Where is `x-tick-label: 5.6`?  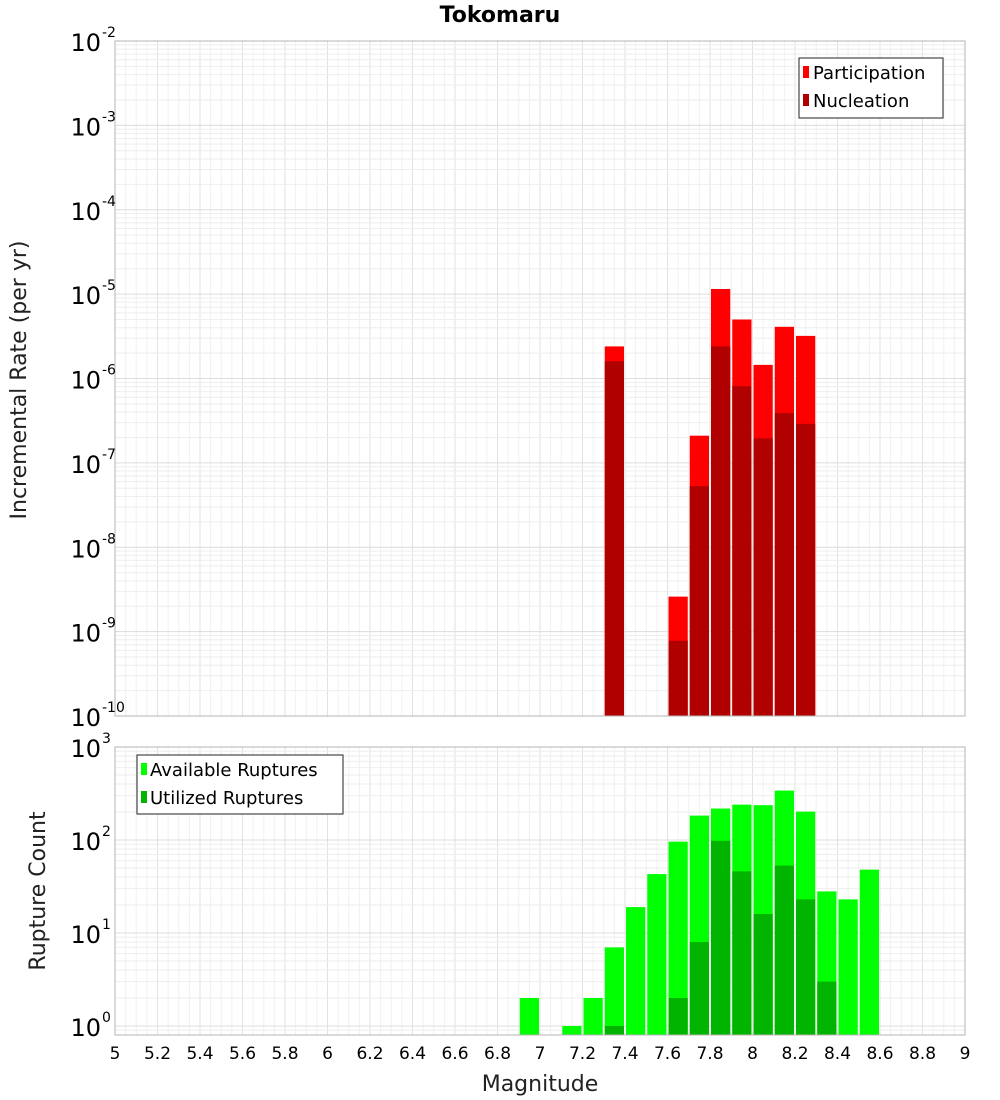 x-tick-label: 5.6 is located at coordinates (242, 1054).